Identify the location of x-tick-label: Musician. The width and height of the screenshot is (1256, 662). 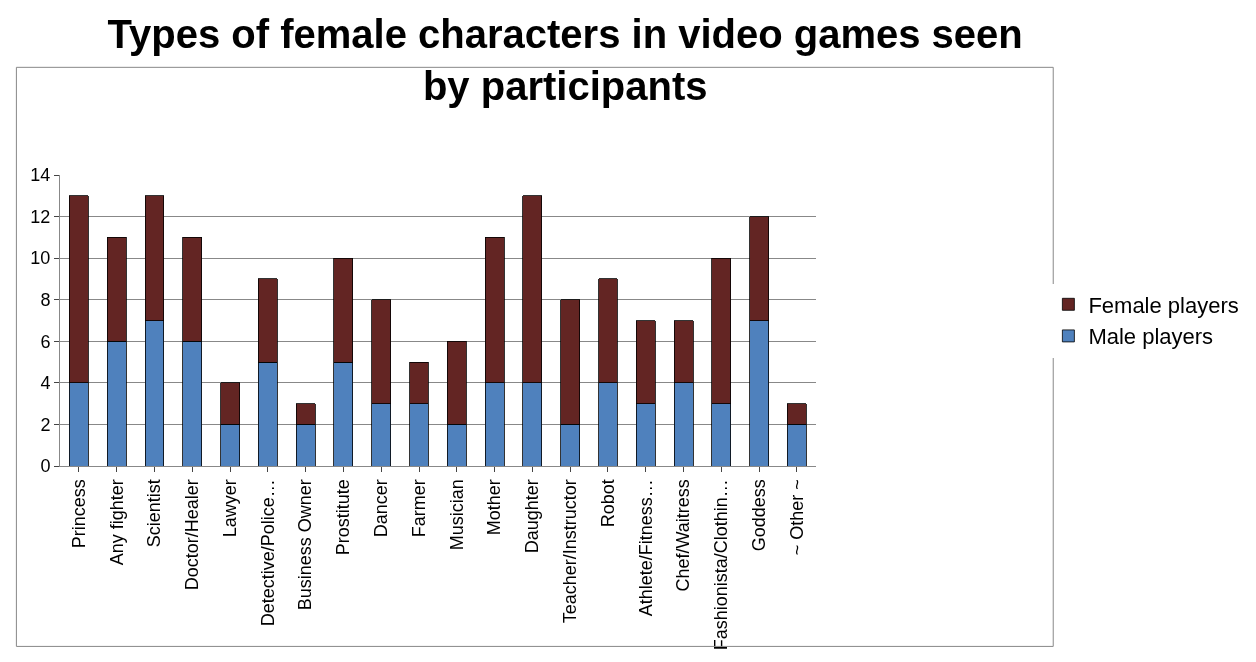
(456, 515).